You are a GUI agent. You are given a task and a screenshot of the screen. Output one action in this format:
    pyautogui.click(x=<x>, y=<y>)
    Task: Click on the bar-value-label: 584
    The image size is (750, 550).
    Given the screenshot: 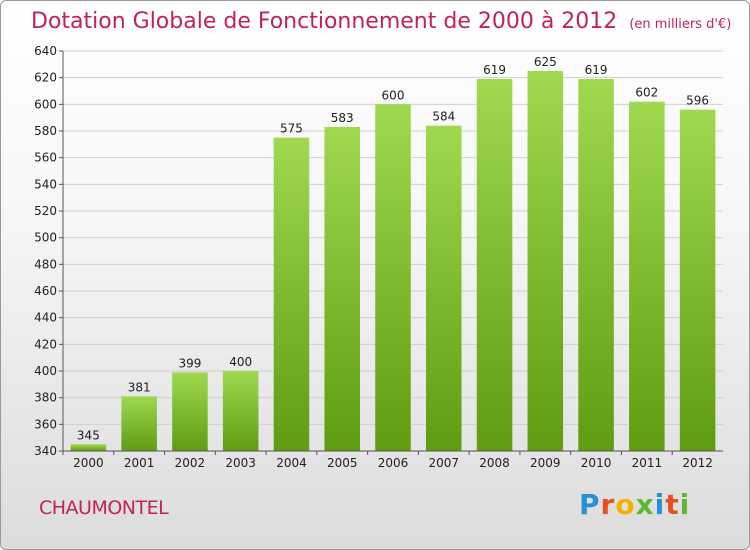 What is the action you would take?
    pyautogui.click(x=443, y=117)
    